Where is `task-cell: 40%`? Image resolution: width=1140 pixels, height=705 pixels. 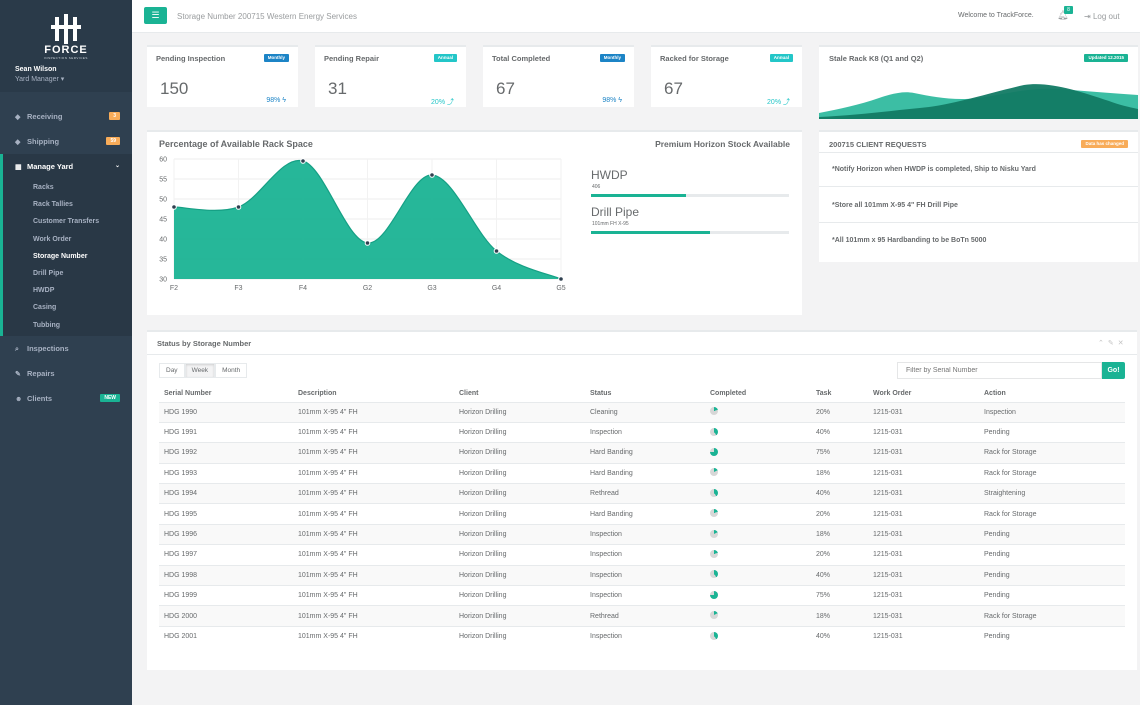 task-cell: 40% is located at coordinates (839, 636).